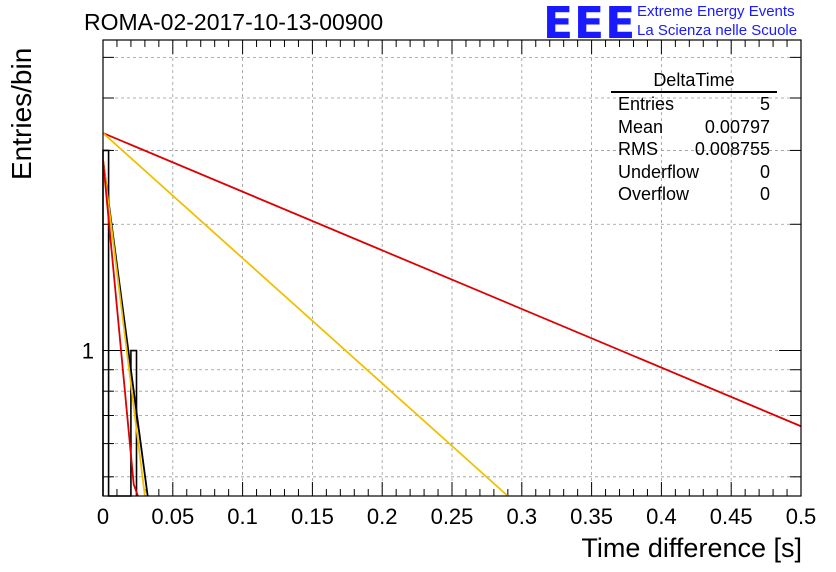  What do you see at coordinates (522, 516) in the screenshot?
I see `x-tick-label: 0.3` at bounding box center [522, 516].